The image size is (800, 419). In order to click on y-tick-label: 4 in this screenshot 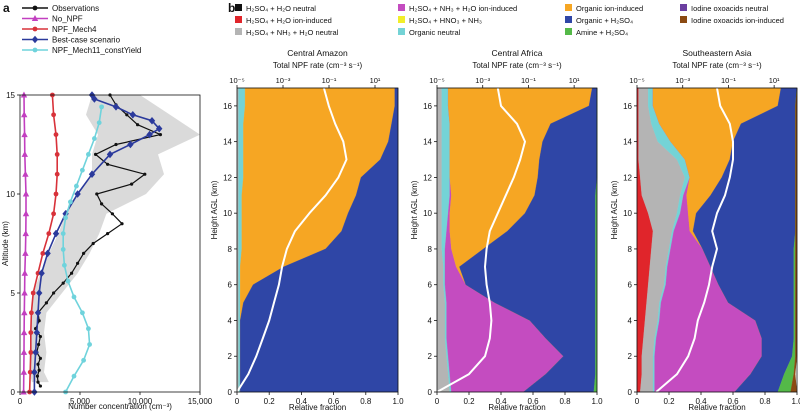, I will do `click(430, 320)`.